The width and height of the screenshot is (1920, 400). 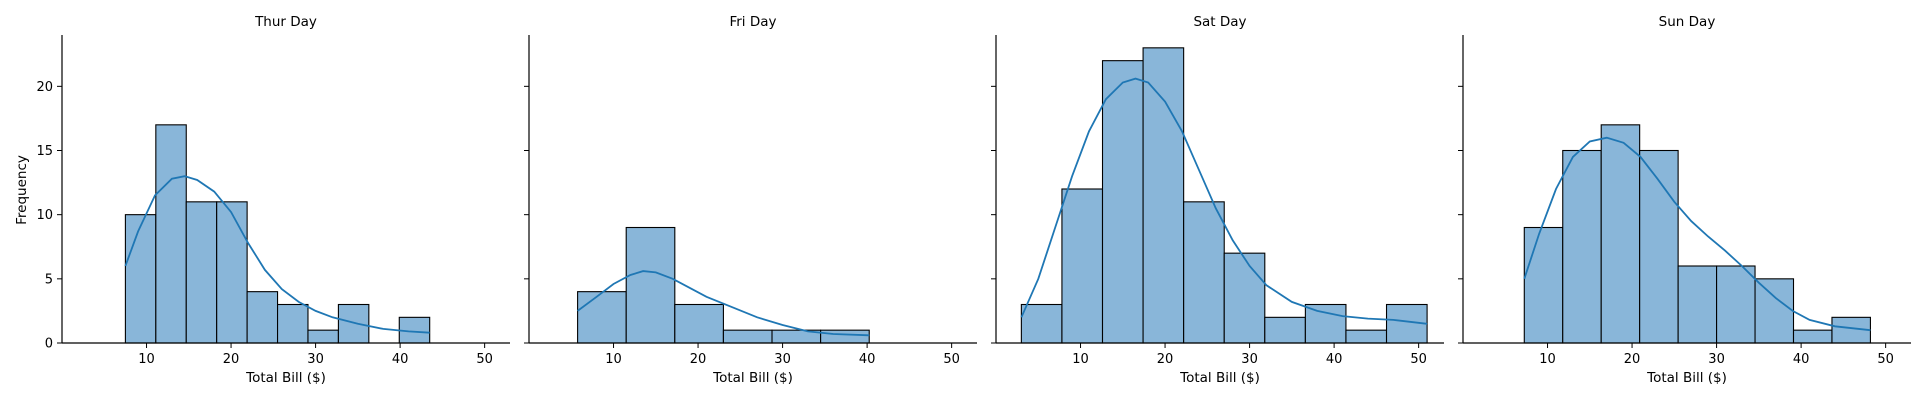 What do you see at coordinates (752, 22) in the screenshot?
I see `panel-title: Fri Day` at bounding box center [752, 22].